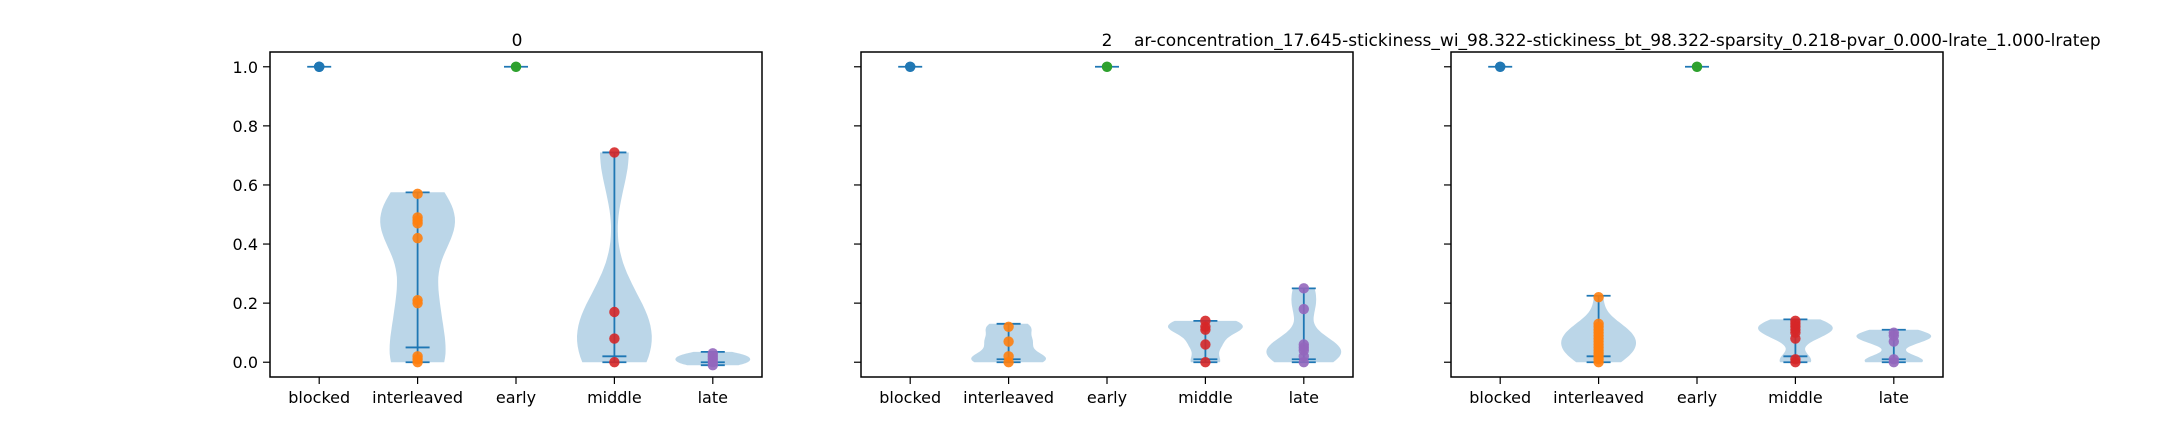 Image resolution: width=2160 pixels, height=432 pixels. What do you see at coordinates (517, 41) in the screenshot?
I see `panel-0-title: 0` at bounding box center [517, 41].